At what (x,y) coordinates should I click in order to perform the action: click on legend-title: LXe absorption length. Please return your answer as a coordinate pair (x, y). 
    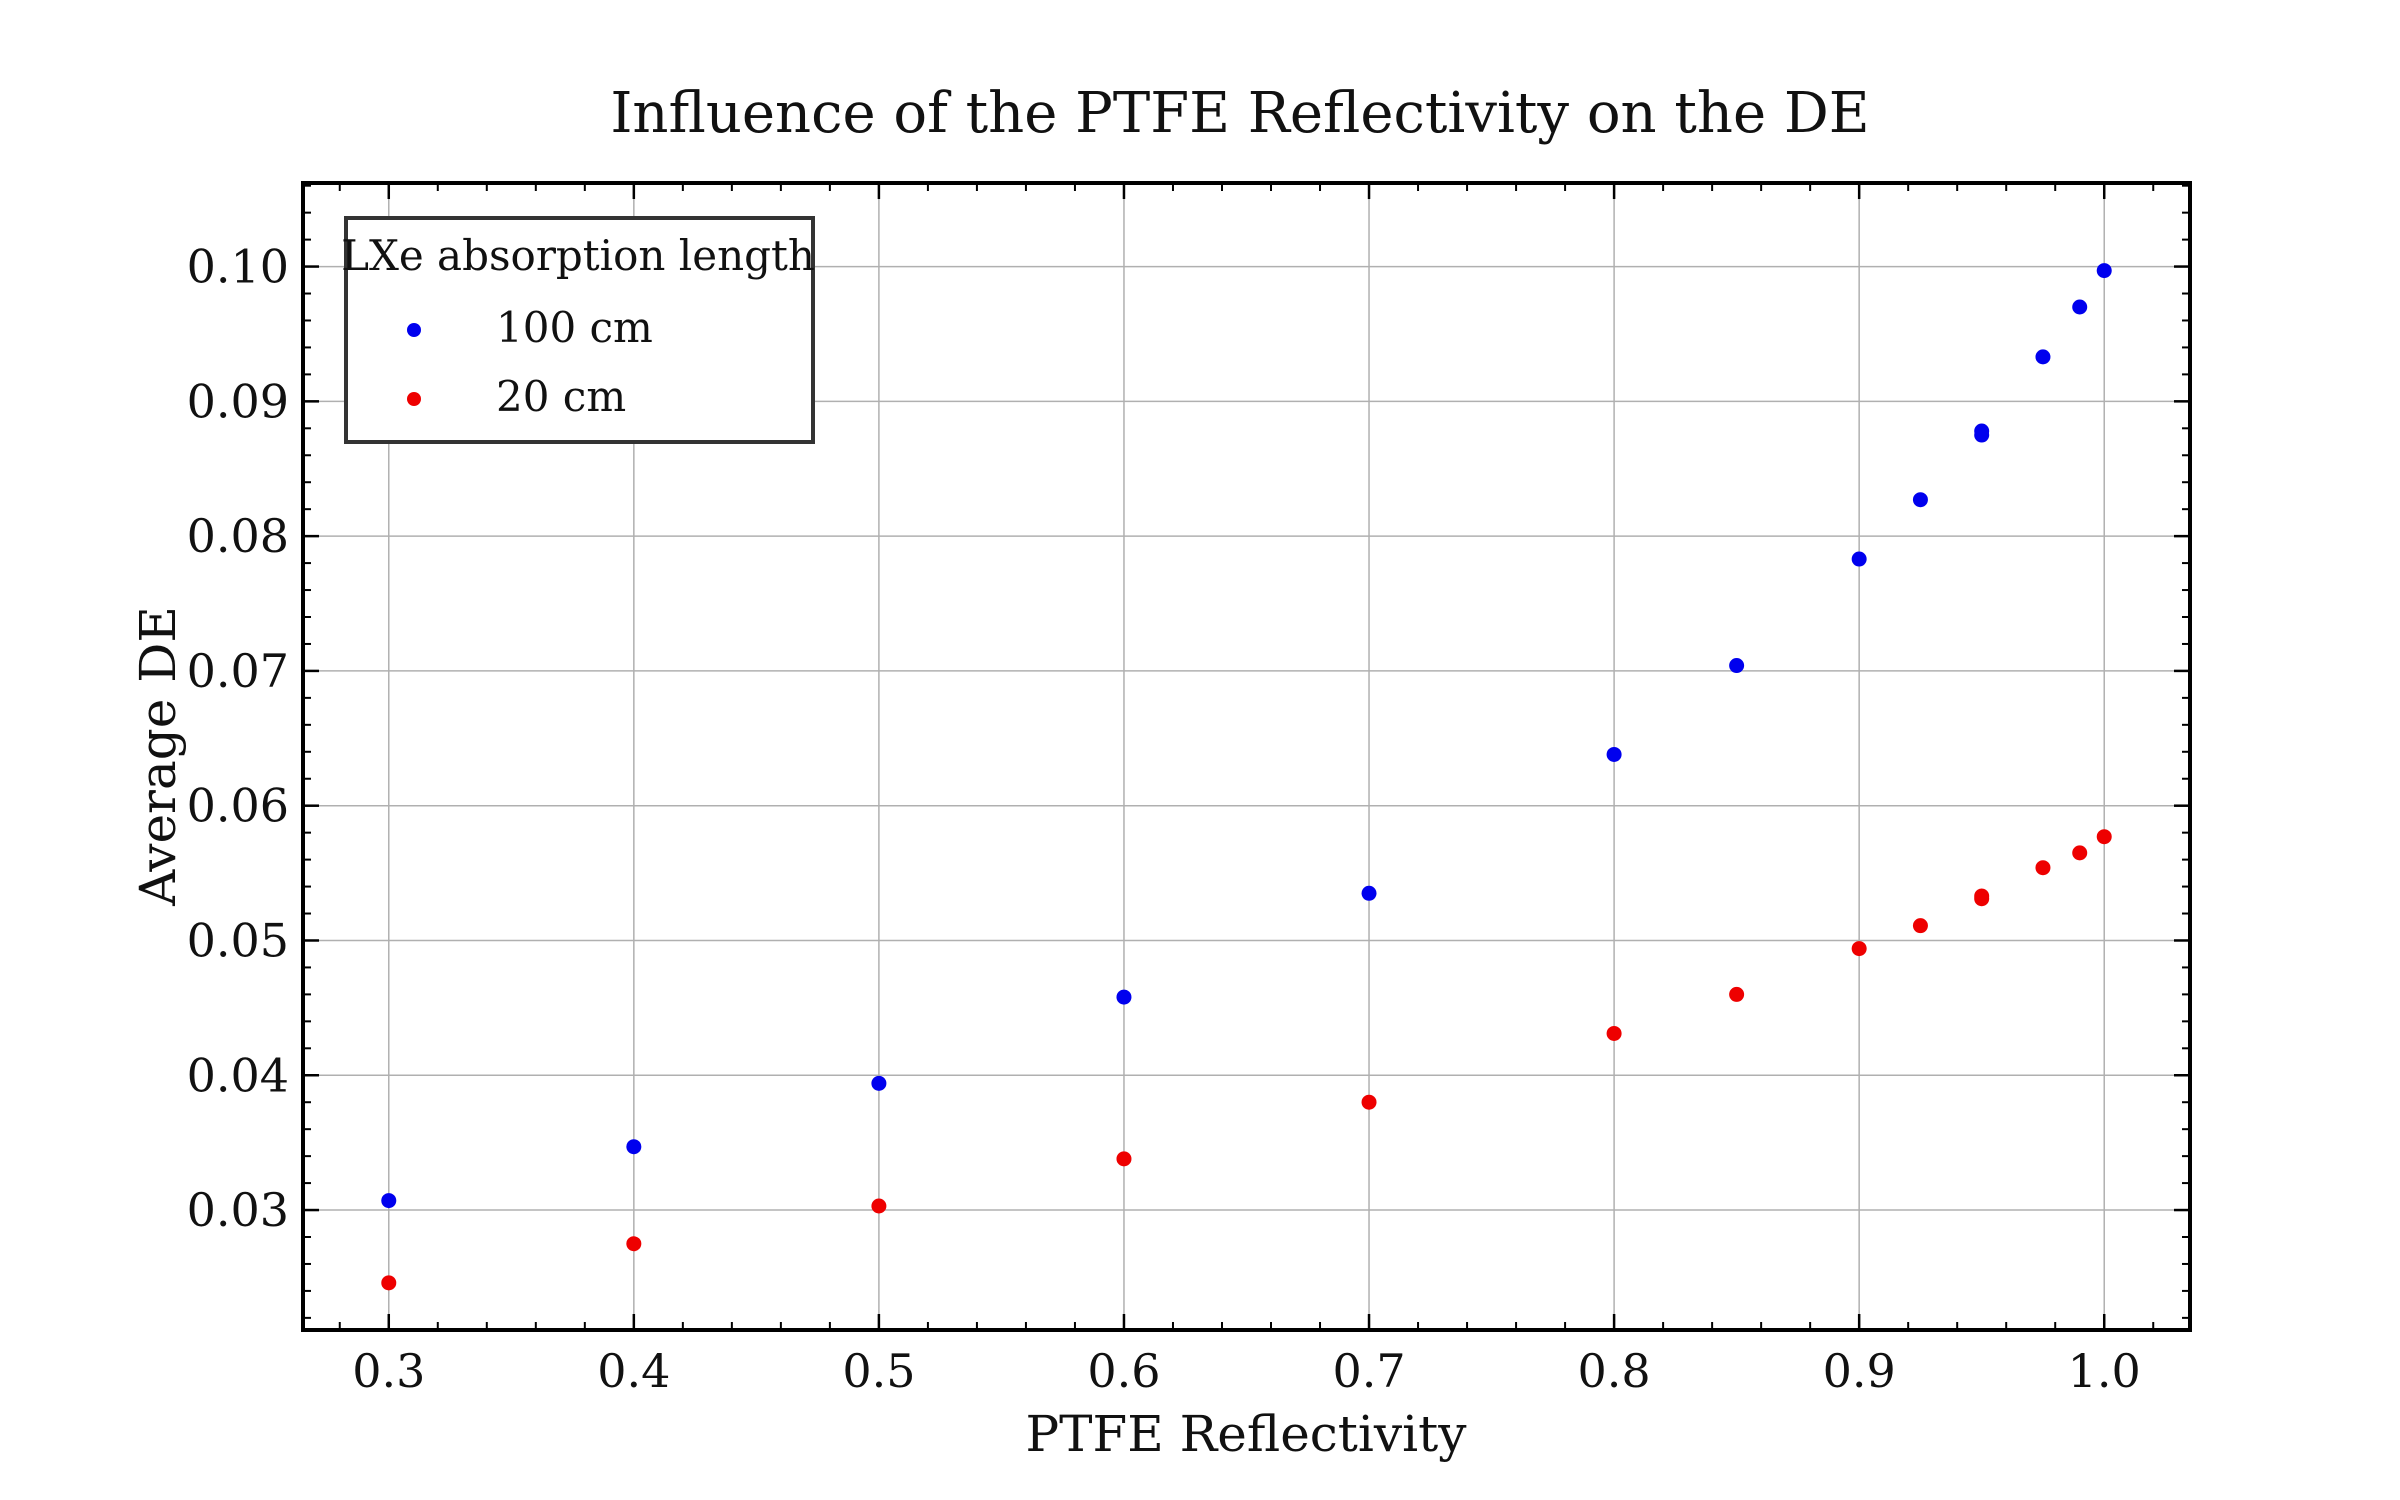
    Looking at the image, I should click on (578, 255).